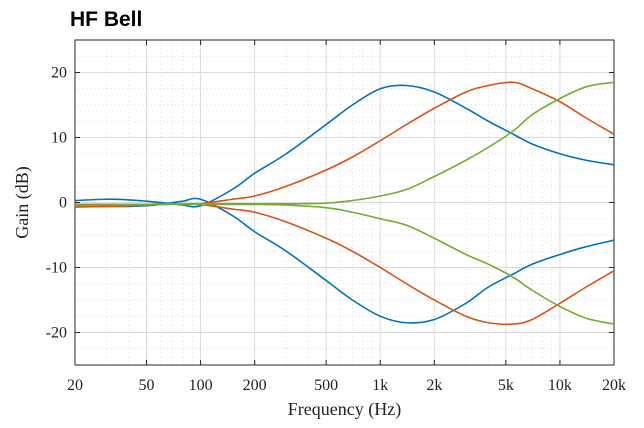 The image size is (644, 428). Describe the element at coordinates (63, 203) in the screenshot. I see `y-tick-label: 0` at that location.